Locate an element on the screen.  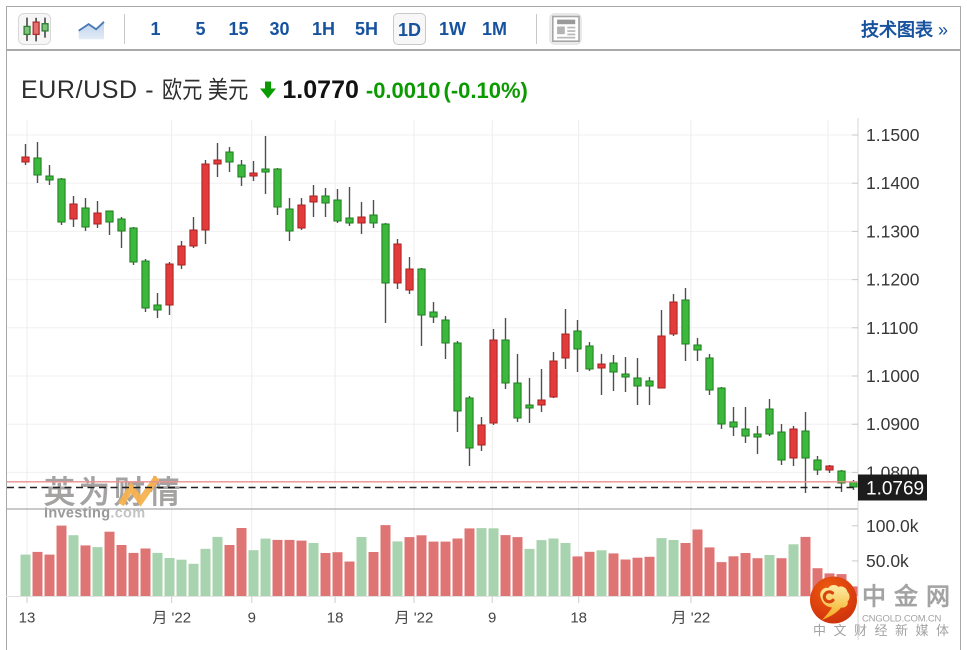
svg-text: 中文财经新媒体 is located at coordinates (885, 630).